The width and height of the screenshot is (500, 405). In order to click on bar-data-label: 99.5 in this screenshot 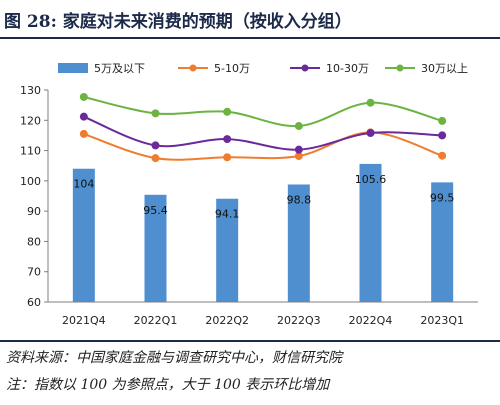, I will do `click(442, 197)`.